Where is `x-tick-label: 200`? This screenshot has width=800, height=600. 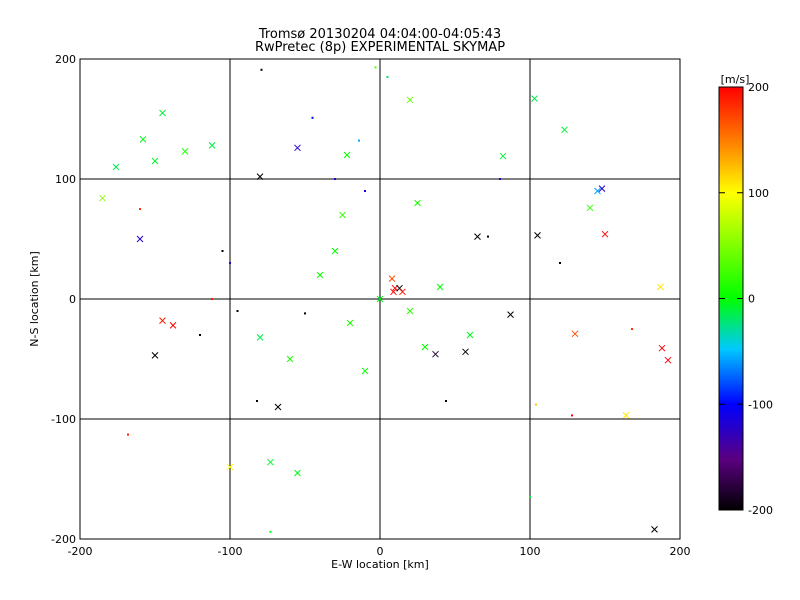 x-tick-label: 200 is located at coordinates (680, 551).